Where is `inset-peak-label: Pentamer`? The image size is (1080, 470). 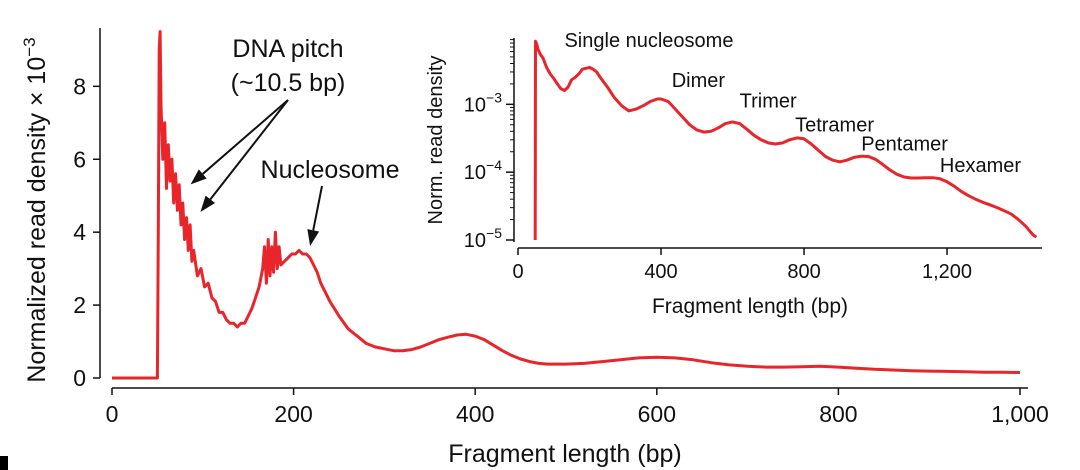
inset-peak-label: Pentamer is located at coordinates (904, 144).